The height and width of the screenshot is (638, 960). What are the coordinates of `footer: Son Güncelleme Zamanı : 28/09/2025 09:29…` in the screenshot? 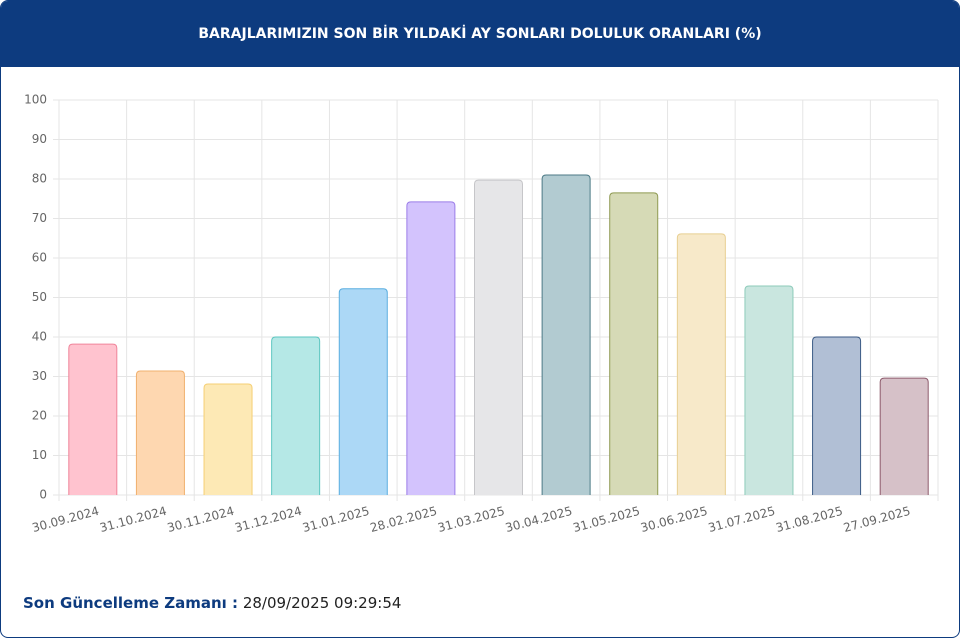 It's located at (212, 603).